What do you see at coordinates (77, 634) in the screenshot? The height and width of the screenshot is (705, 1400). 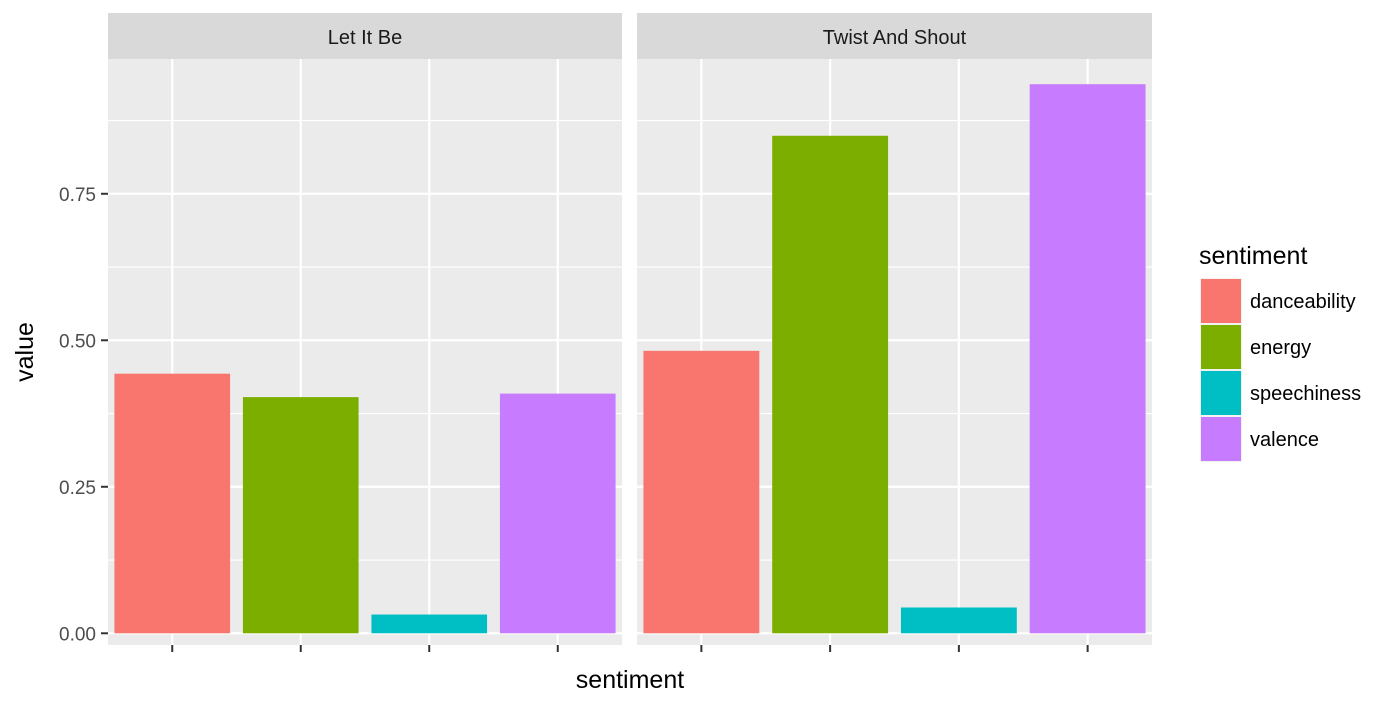 I see `y-tick-label: 0.00` at bounding box center [77, 634].